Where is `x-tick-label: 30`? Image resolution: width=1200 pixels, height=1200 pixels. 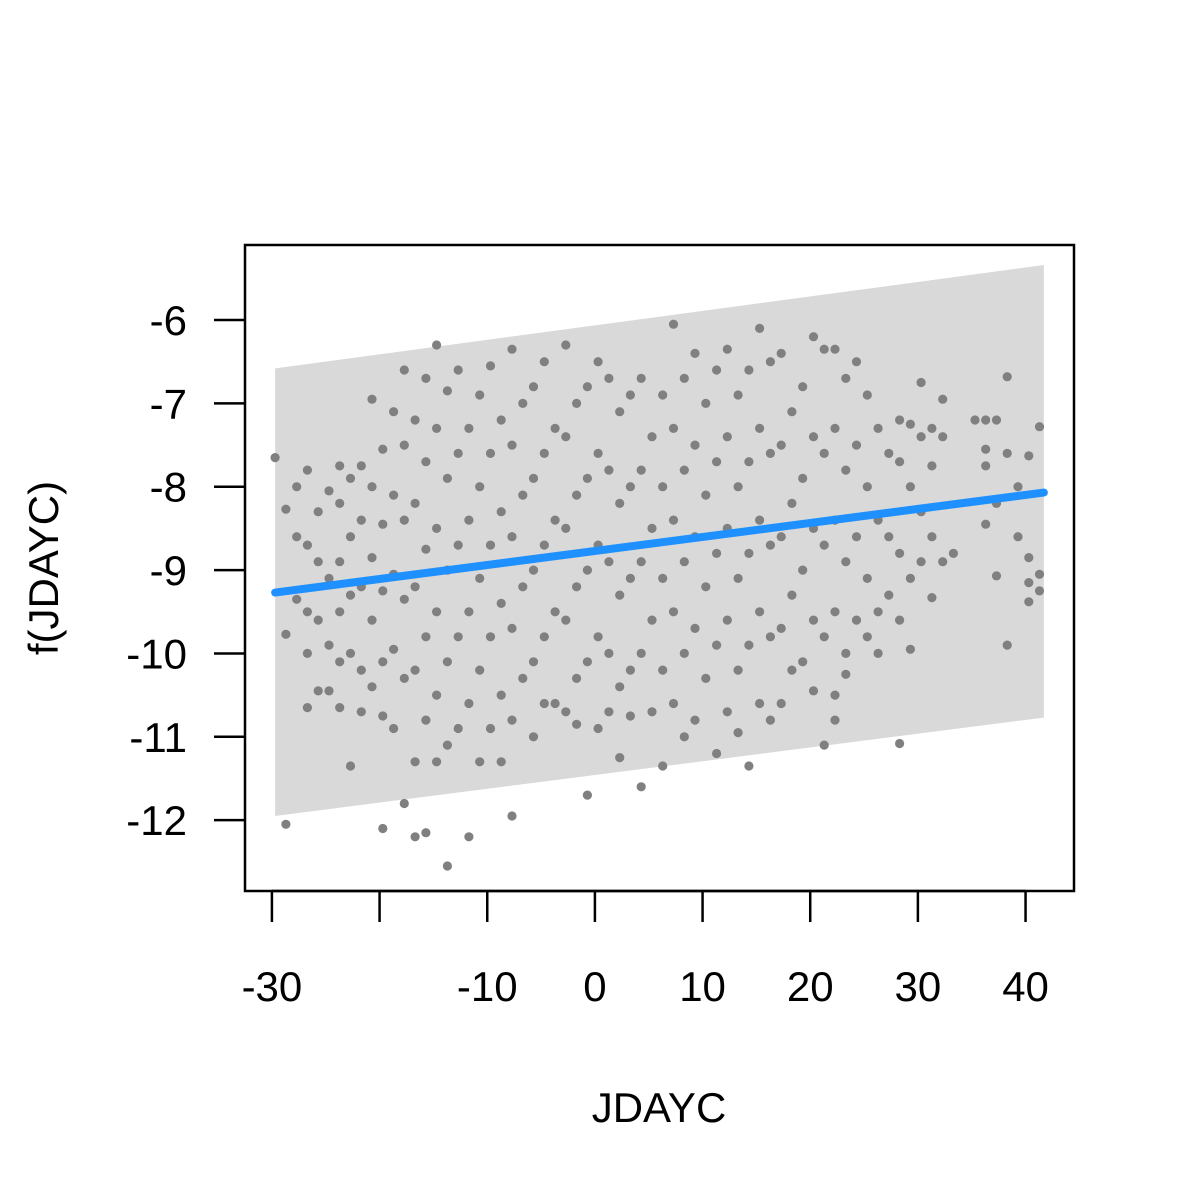 x-tick-label: 30 is located at coordinates (918, 986).